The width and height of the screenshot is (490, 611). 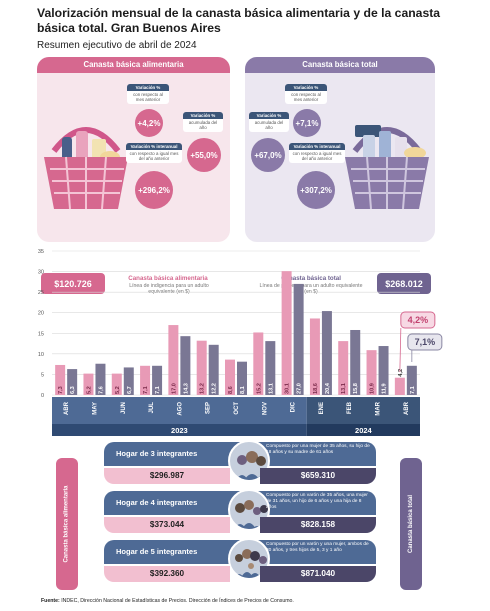 I want to click on x-tick-label: JUL, so click(x=152, y=408).